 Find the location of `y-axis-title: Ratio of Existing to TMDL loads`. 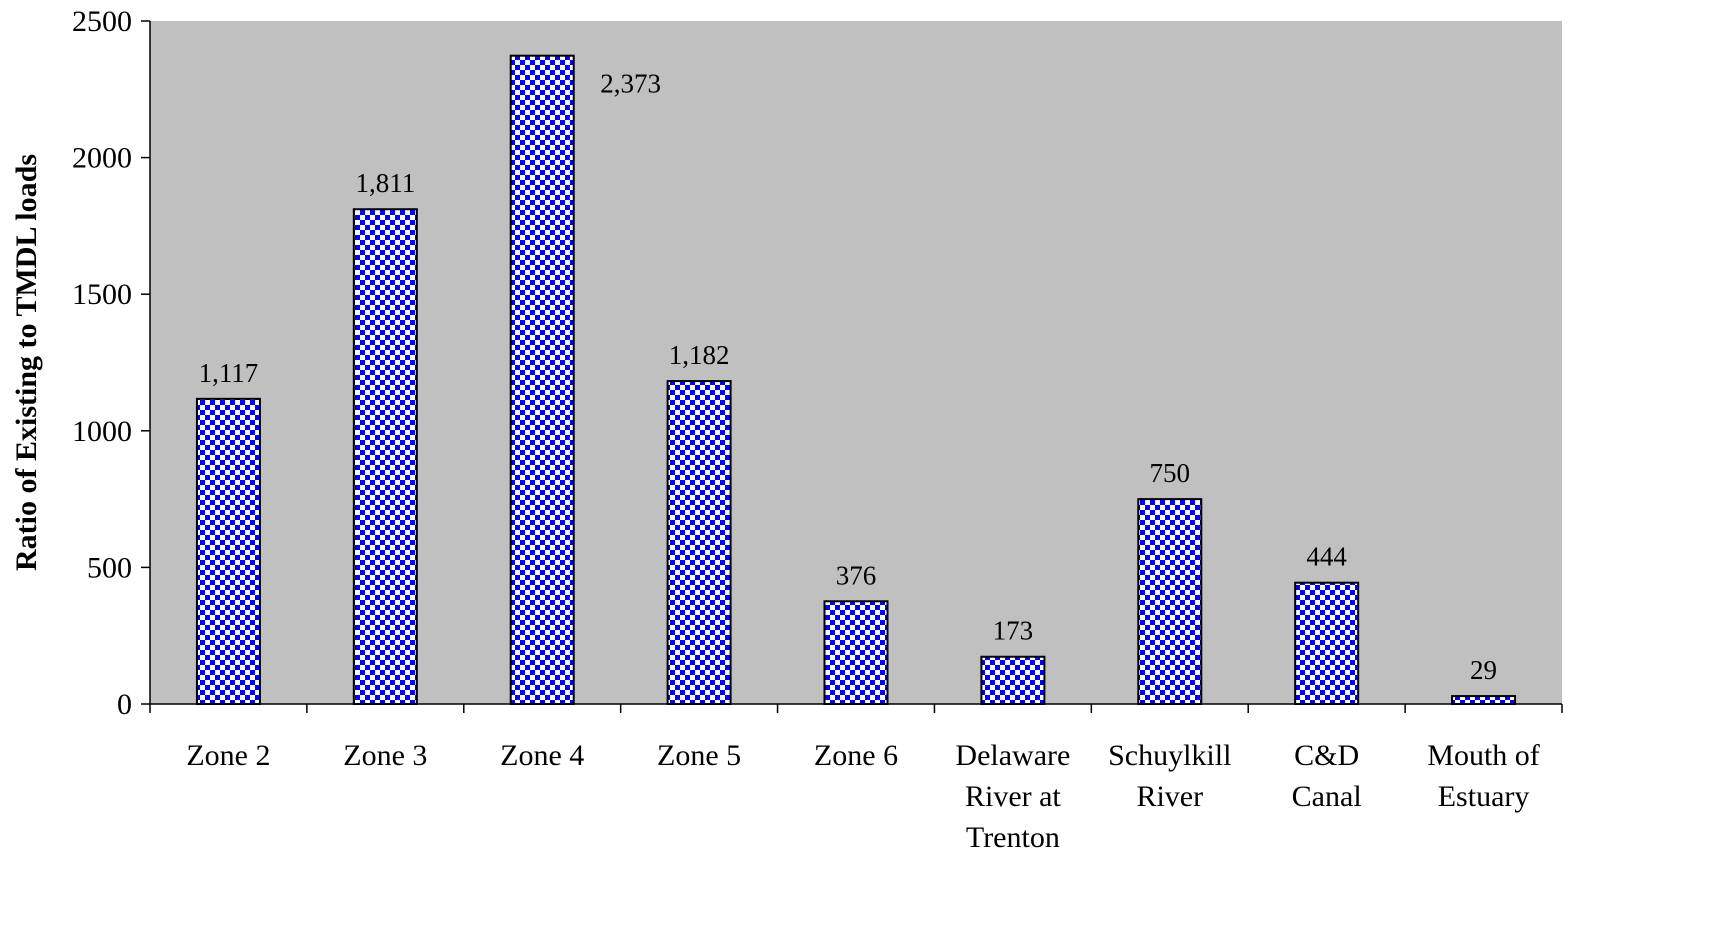

y-axis-title: Ratio of Existing to TMDL loads is located at coordinates (26, 362).